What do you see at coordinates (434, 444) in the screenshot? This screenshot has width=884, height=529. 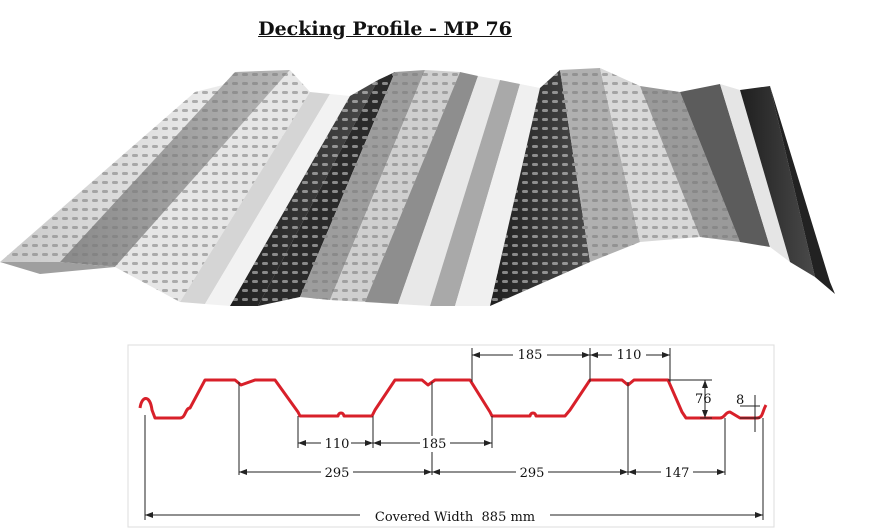 I see `dim-bottom-185: 185` at bounding box center [434, 444].